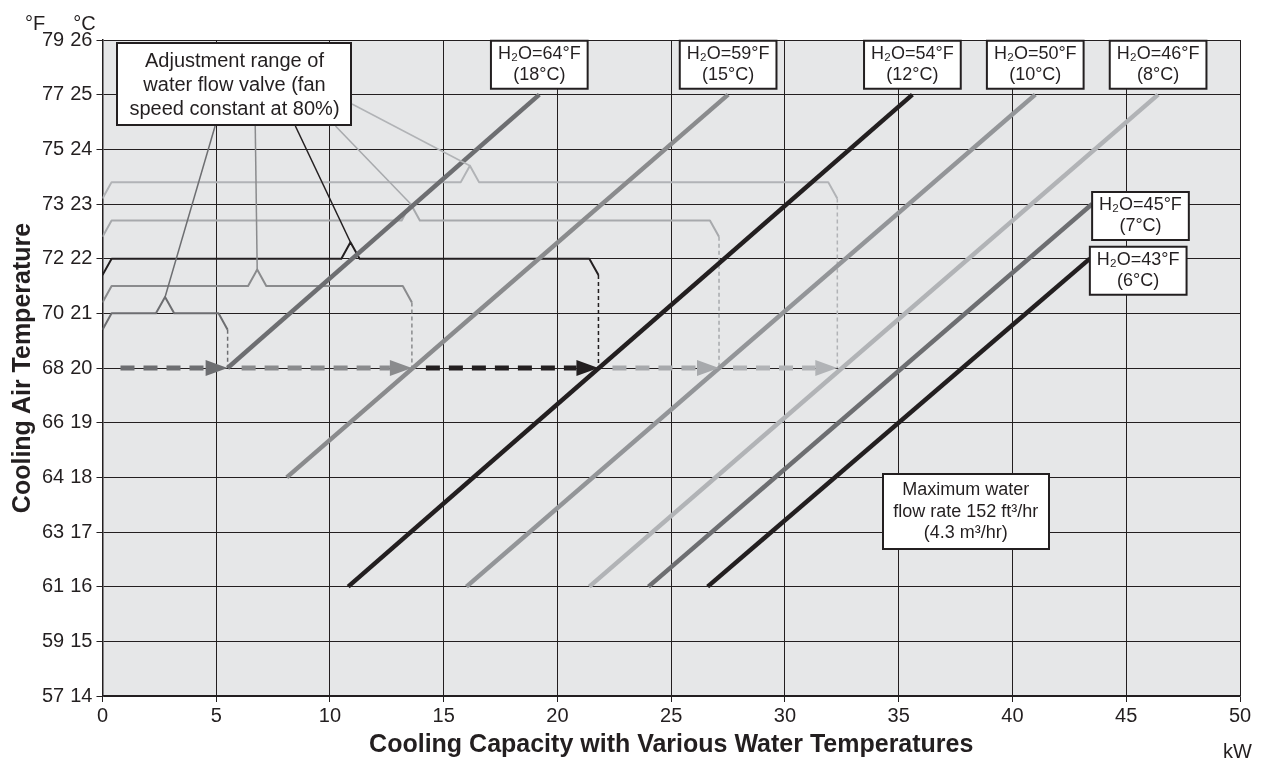  I want to click on x-tick-label: 25, so click(671, 714).